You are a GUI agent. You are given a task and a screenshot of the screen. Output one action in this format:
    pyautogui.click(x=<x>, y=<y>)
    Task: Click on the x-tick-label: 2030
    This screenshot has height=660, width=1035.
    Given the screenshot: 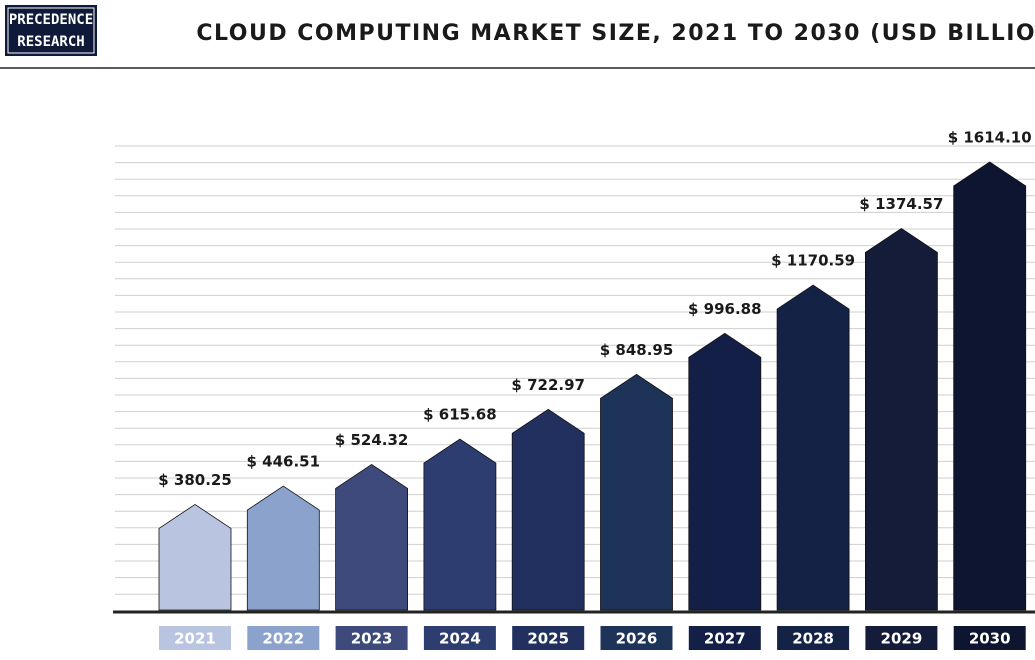 What is the action you would take?
    pyautogui.click(x=990, y=639)
    